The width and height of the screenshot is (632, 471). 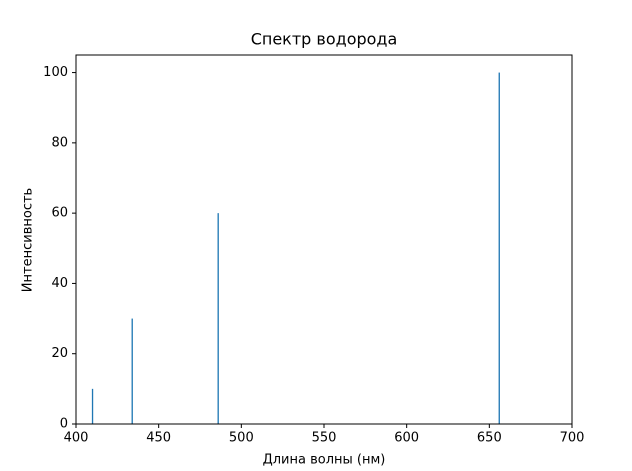 I want to click on chart-title: Спектр водорода, so click(x=324, y=39).